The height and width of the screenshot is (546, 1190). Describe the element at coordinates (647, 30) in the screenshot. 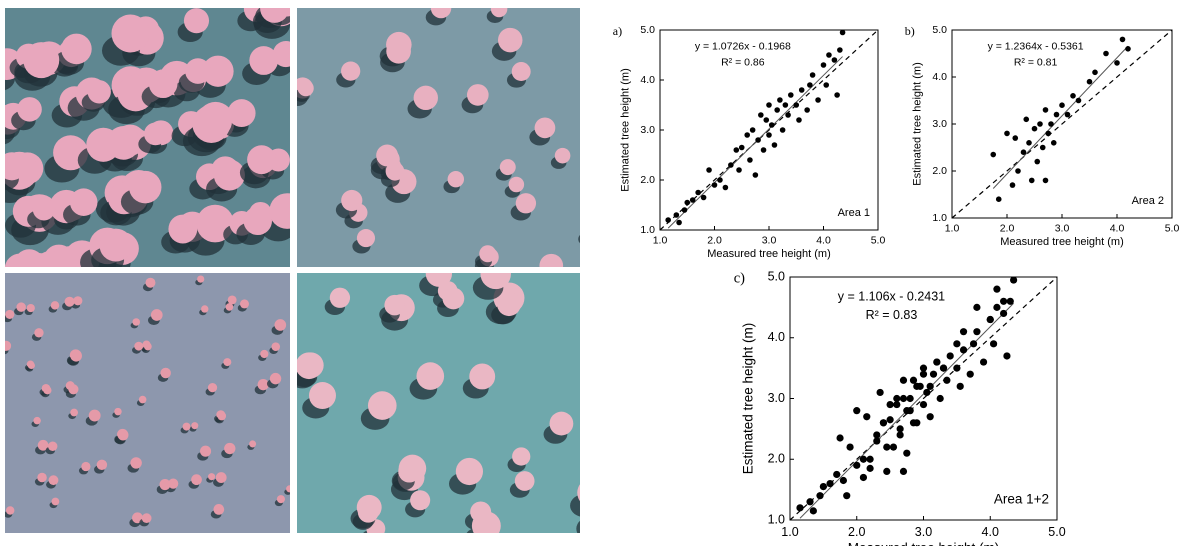

I see `y-tick-label: 5.0` at that location.